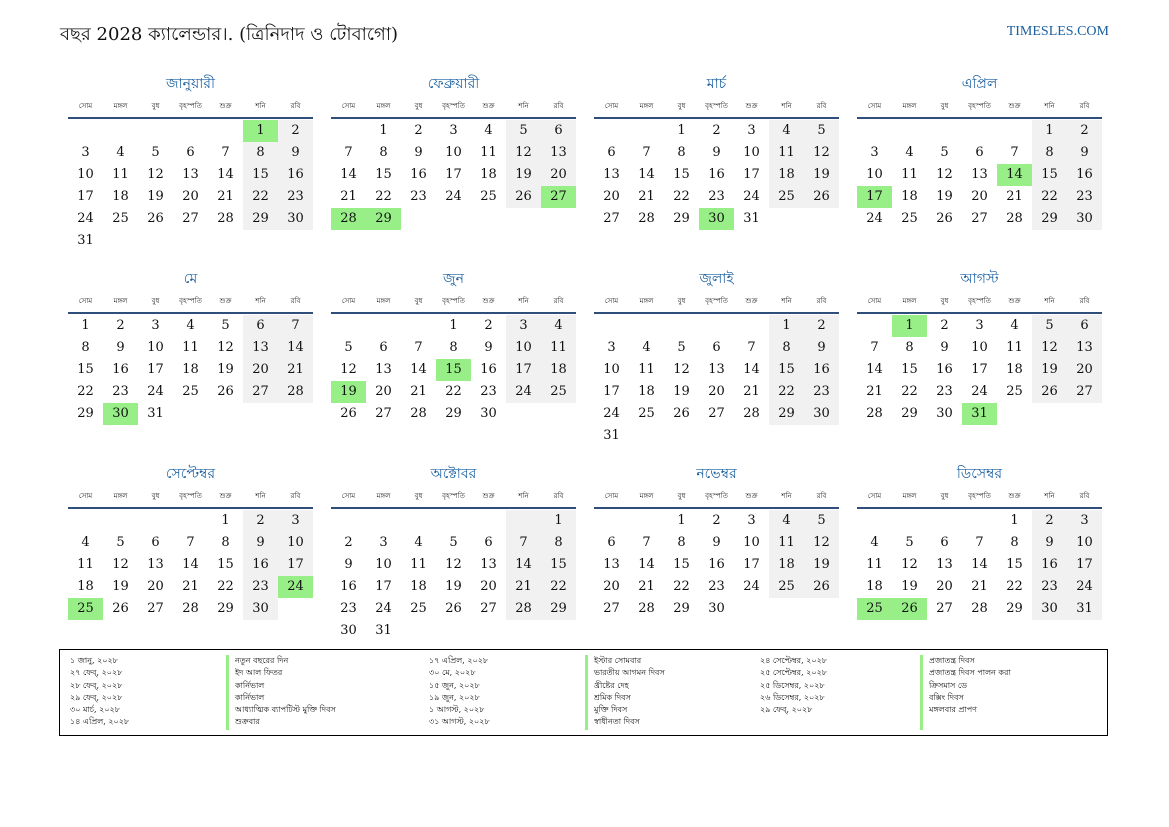  Describe the element at coordinates (979, 106) in the screenshot. I see `weekday-header: সোম মঙ্গল বুধ বৃহস্পতি শুক্র শনি রবি` at that location.